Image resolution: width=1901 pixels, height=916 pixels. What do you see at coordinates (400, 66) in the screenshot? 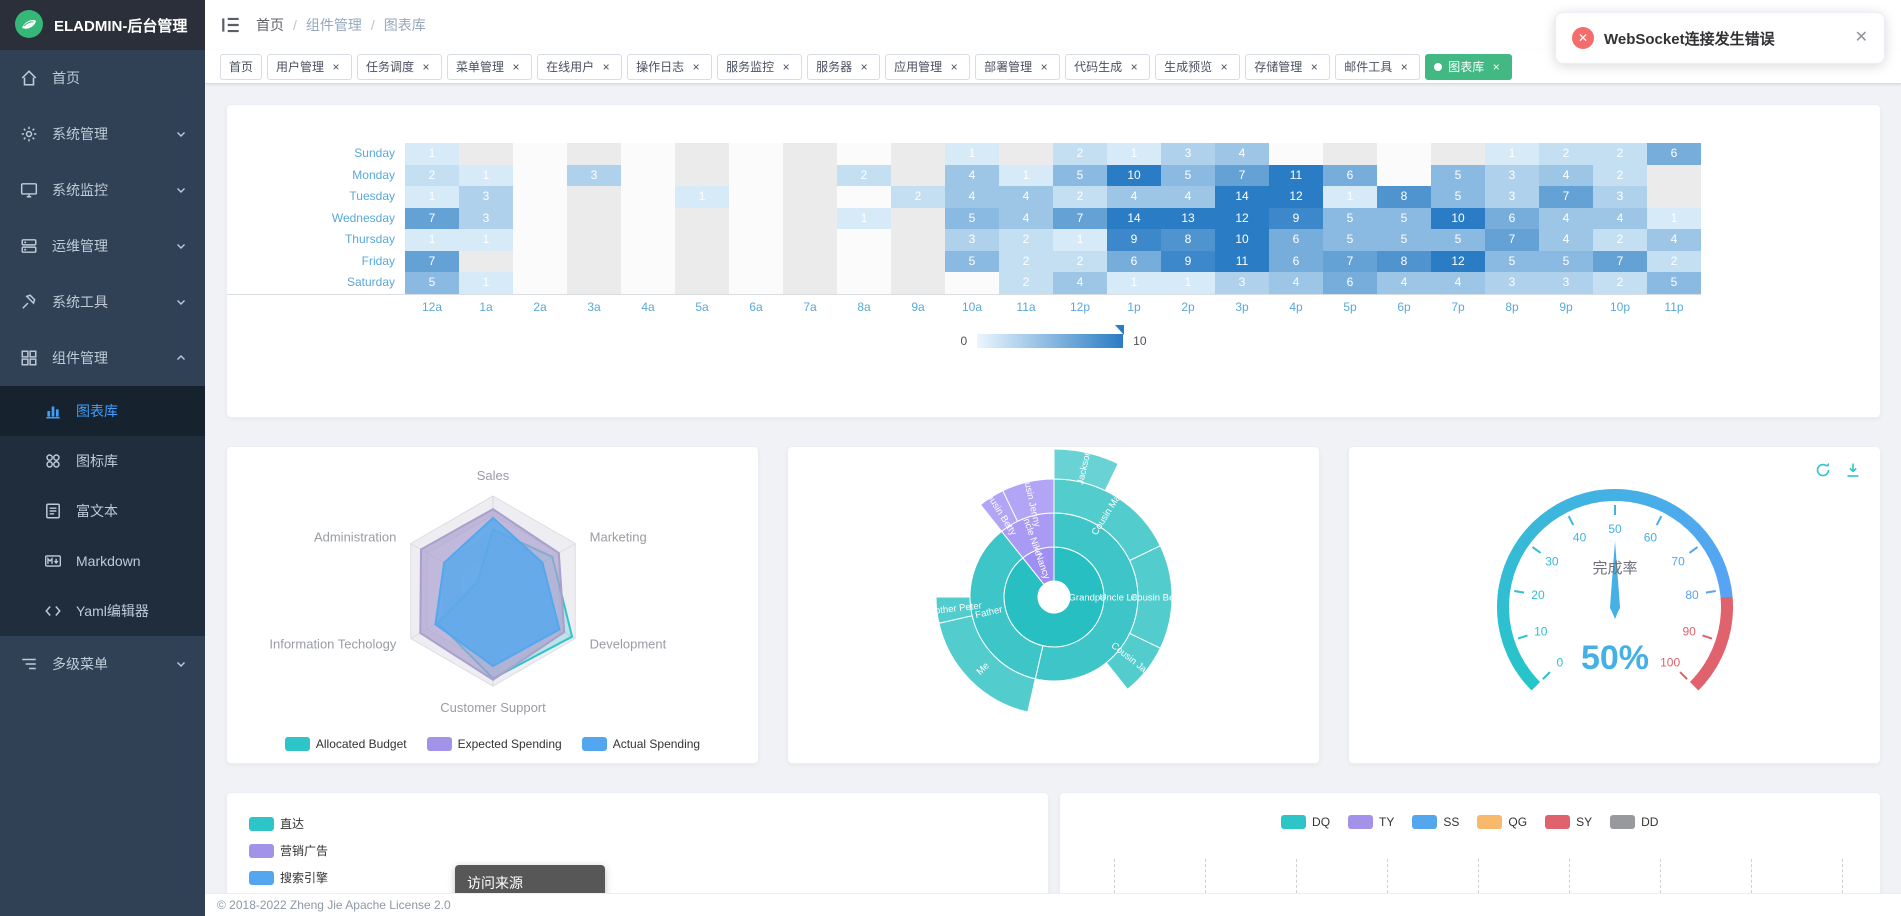
I see `tag-item: 任务调度 ×` at bounding box center [400, 66].